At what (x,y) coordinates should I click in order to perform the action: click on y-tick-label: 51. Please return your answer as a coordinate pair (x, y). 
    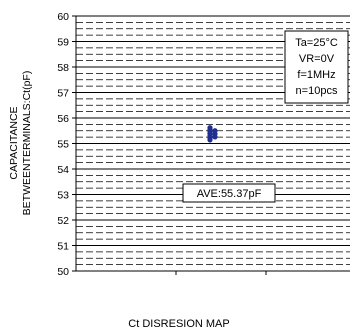
    Looking at the image, I should click on (63, 247).